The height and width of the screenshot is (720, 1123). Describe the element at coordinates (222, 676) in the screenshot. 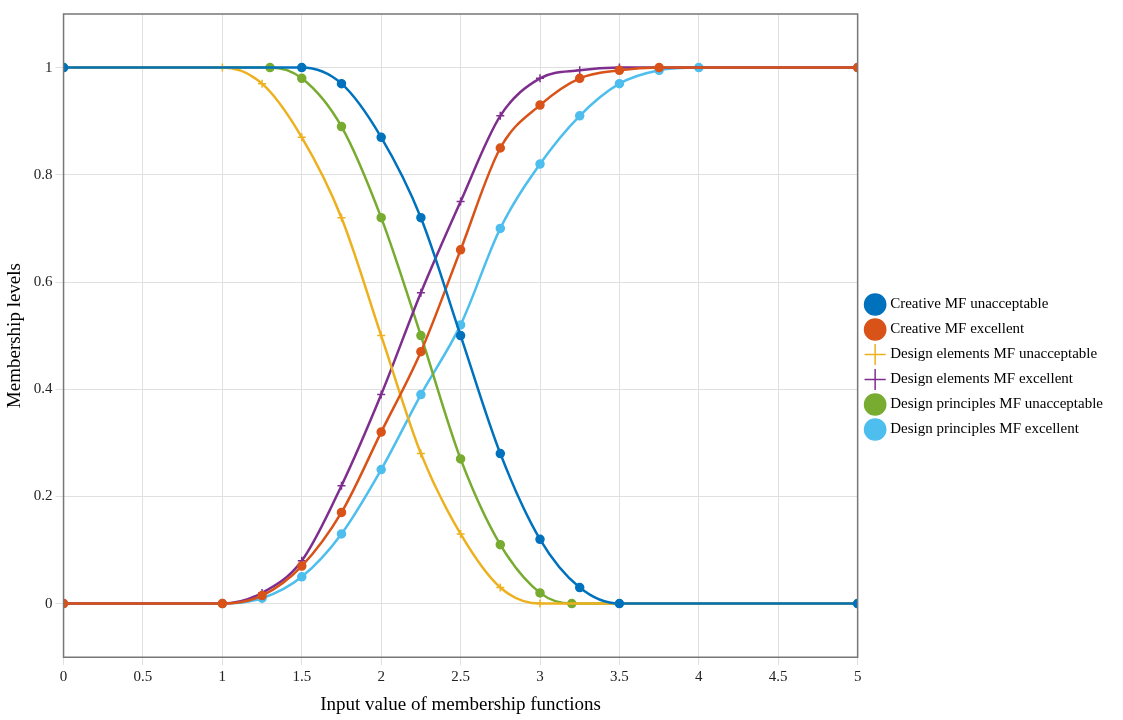

I see `x-tick-label: 1` at that location.